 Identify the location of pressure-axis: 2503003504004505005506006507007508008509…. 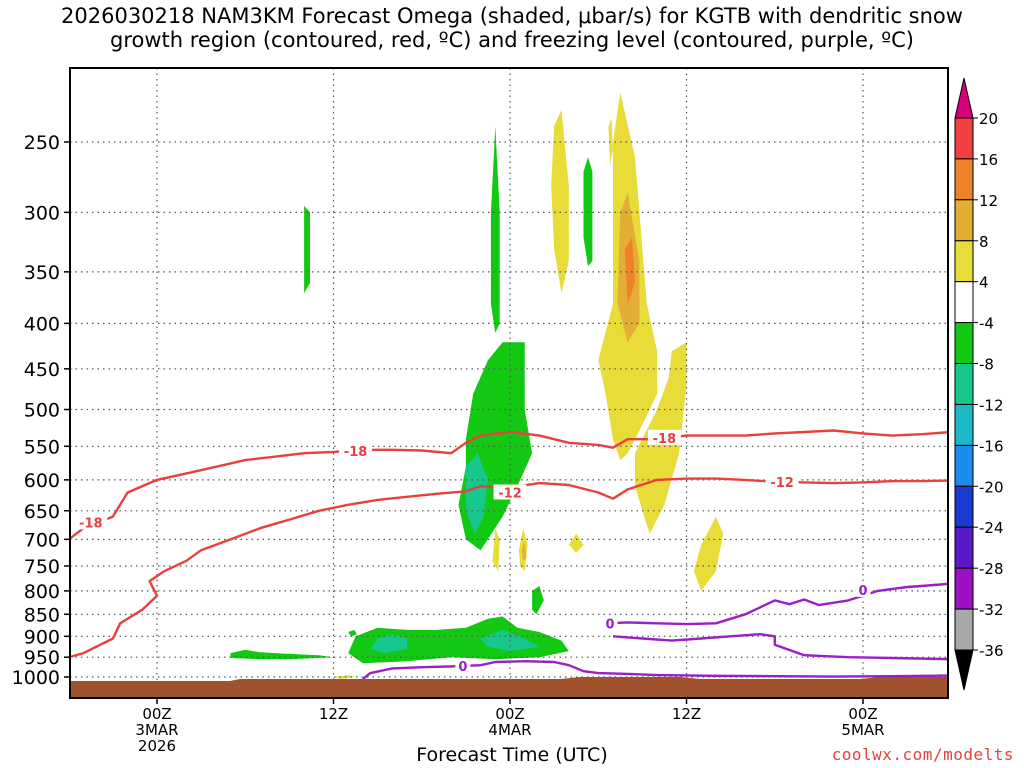
(41, 410).